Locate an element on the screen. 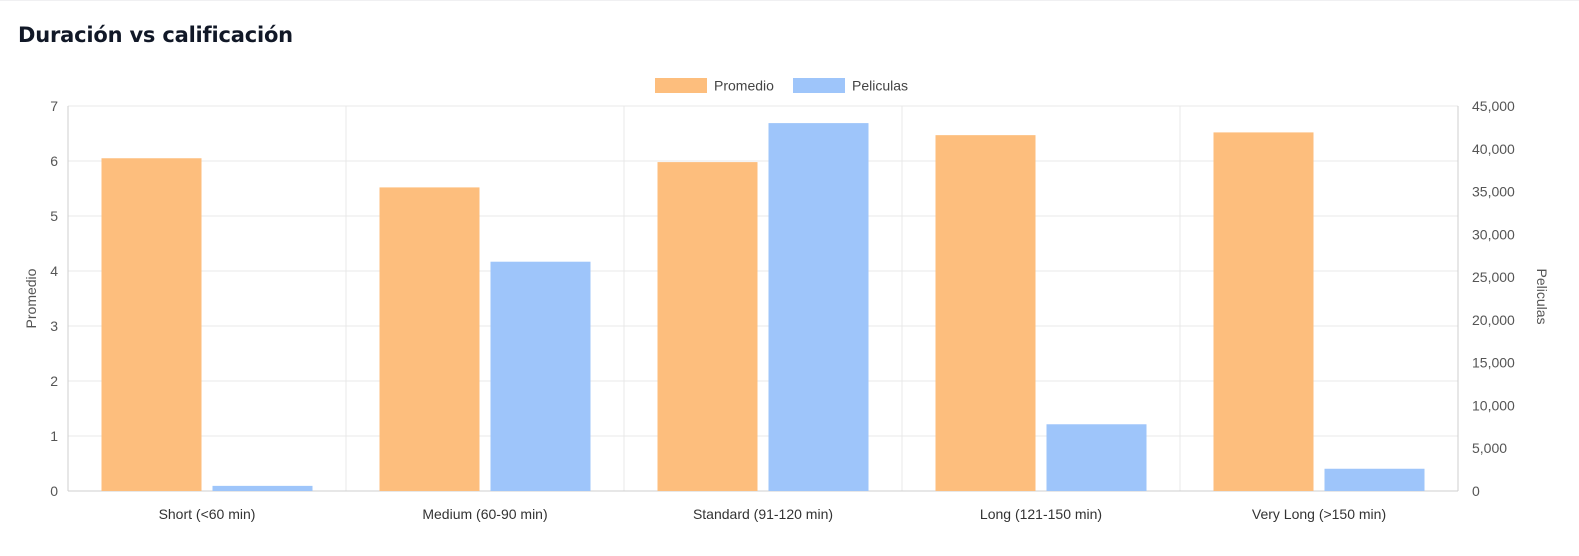 This screenshot has width=1579, height=556. legend-label: Peliculas is located at coordinates (880, 86).